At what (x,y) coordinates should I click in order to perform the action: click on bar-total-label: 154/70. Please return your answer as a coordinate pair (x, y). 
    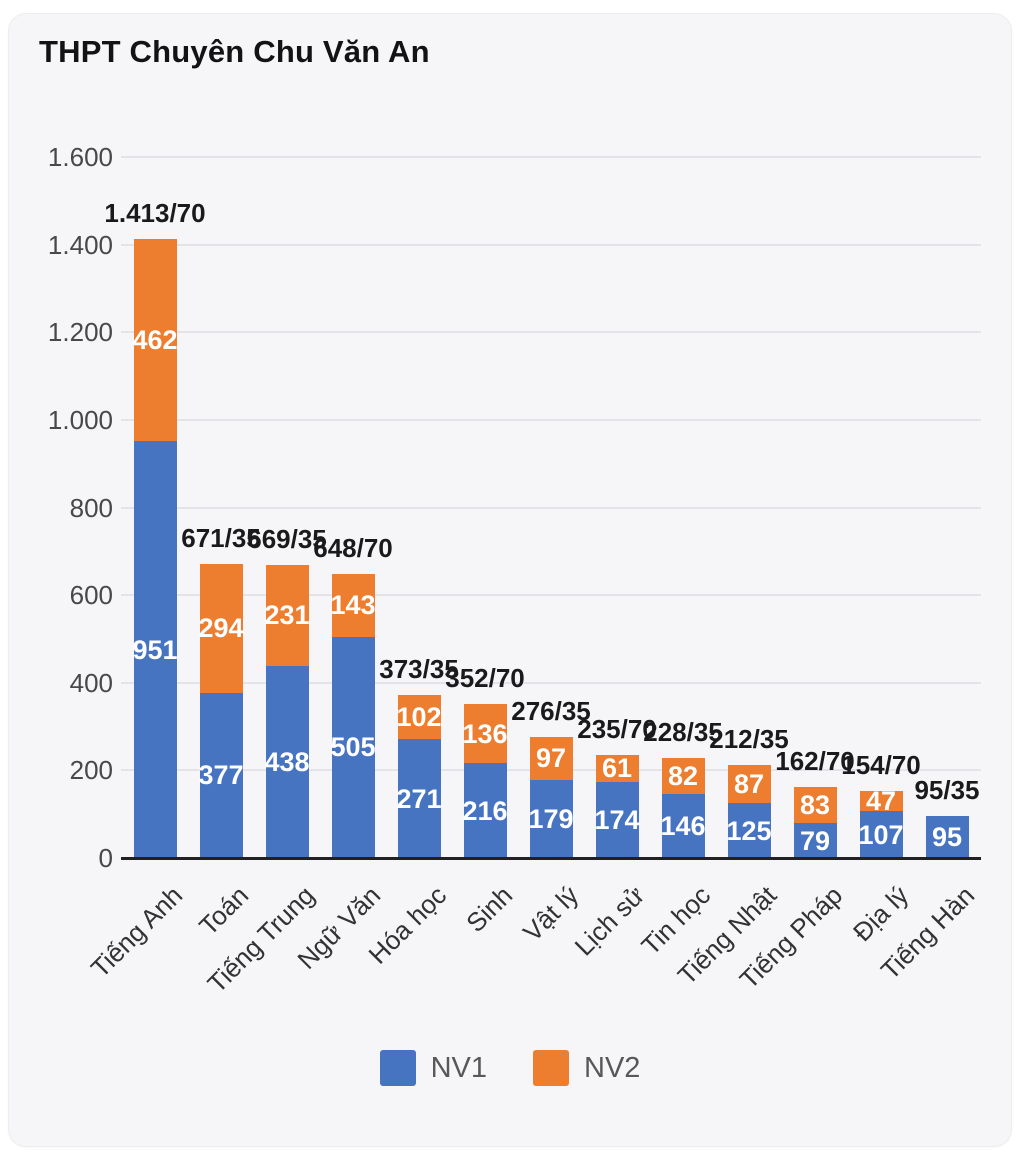
    Looking at the image, I should click on (881, 764).